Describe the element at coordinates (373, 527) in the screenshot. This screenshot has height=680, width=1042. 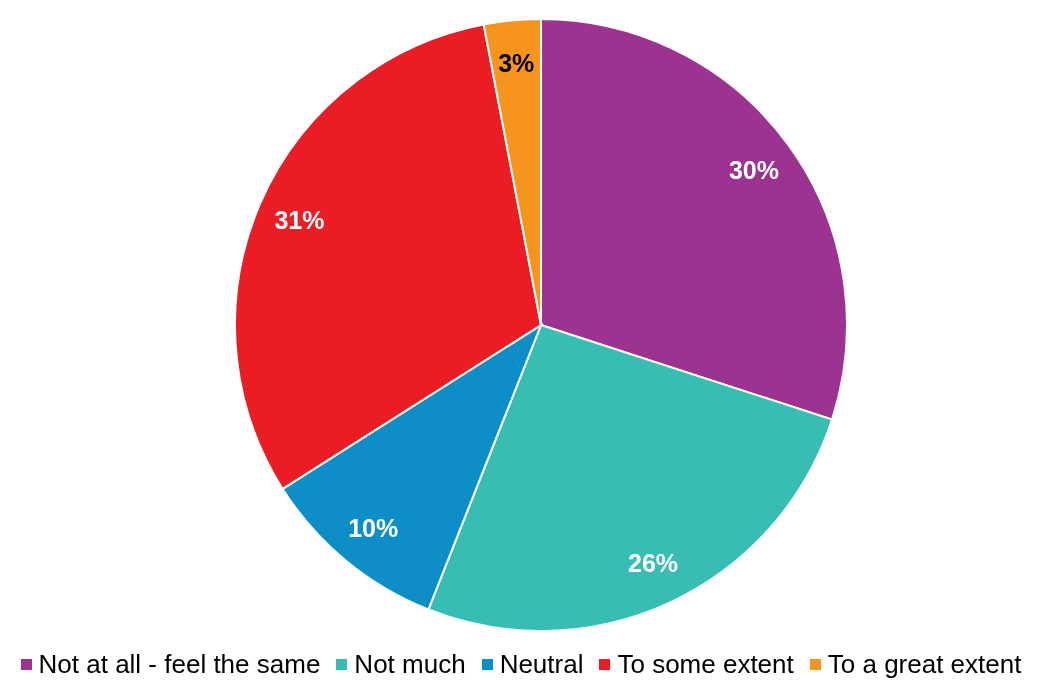
I see `data-label: 10%` at that location.